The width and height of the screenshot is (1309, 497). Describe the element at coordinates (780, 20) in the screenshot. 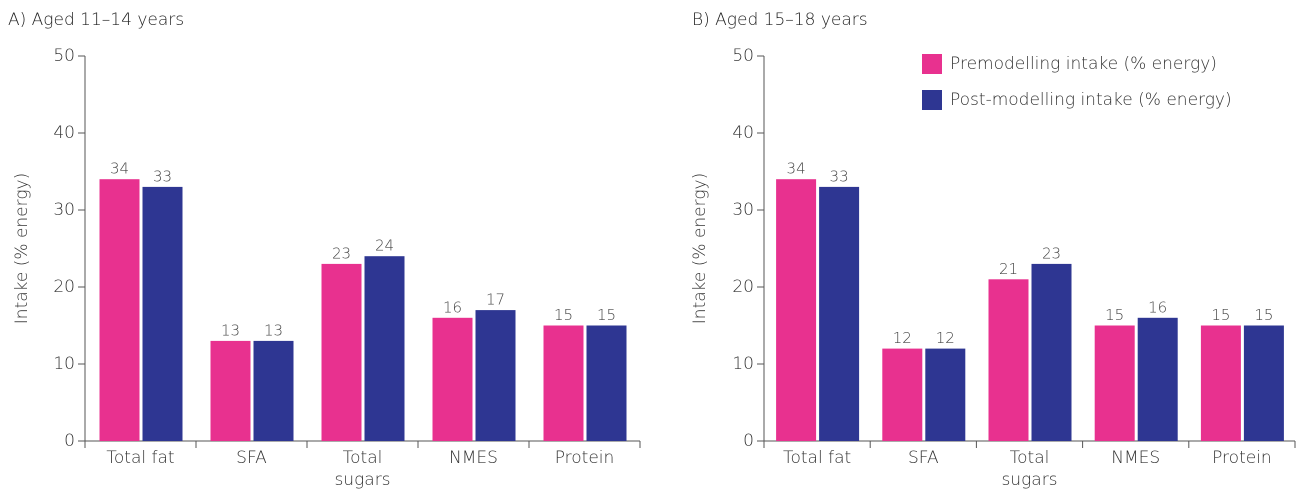

I see `chart-title: B) Aged 15–18 years` at that location.